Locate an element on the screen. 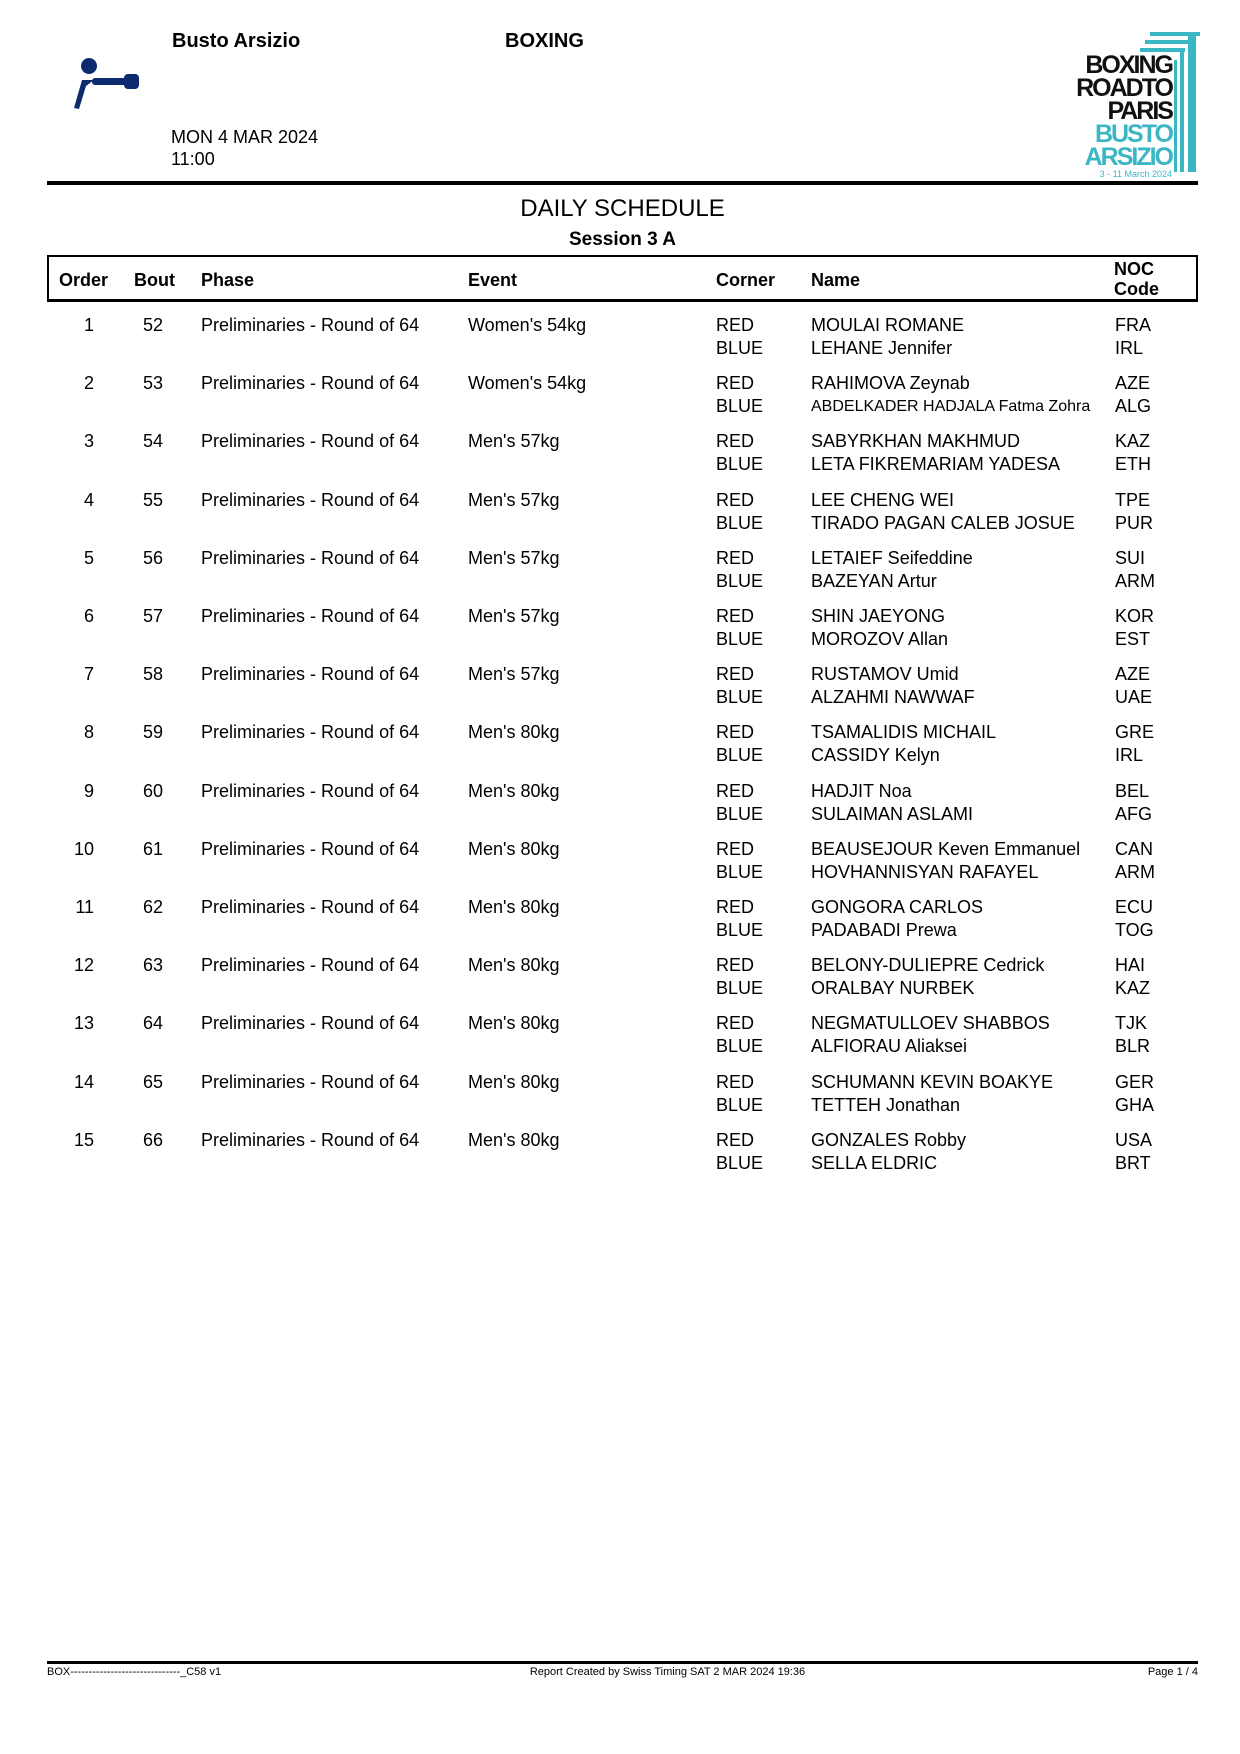 The height and width of the screenshot is (1754, 1240). row-noc: ECU TOG is located at coordinates (1134, 919).